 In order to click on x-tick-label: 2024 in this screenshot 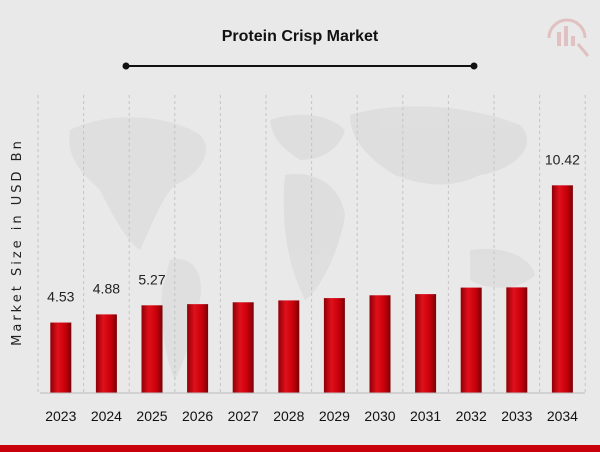, I will do `click(106, 416)`.